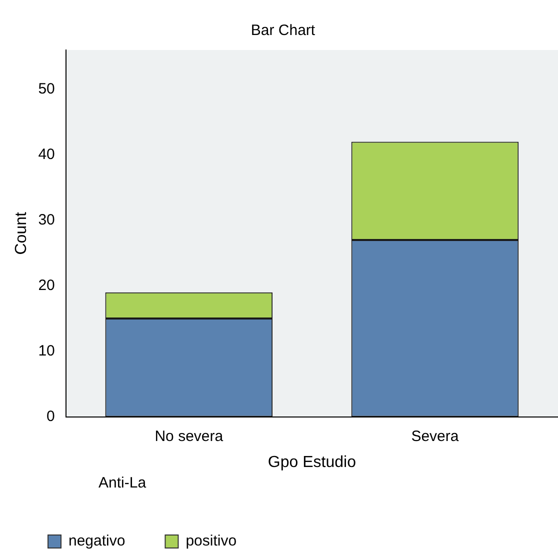  I want to click on legend-title: Anti-La, so click(122, 483).